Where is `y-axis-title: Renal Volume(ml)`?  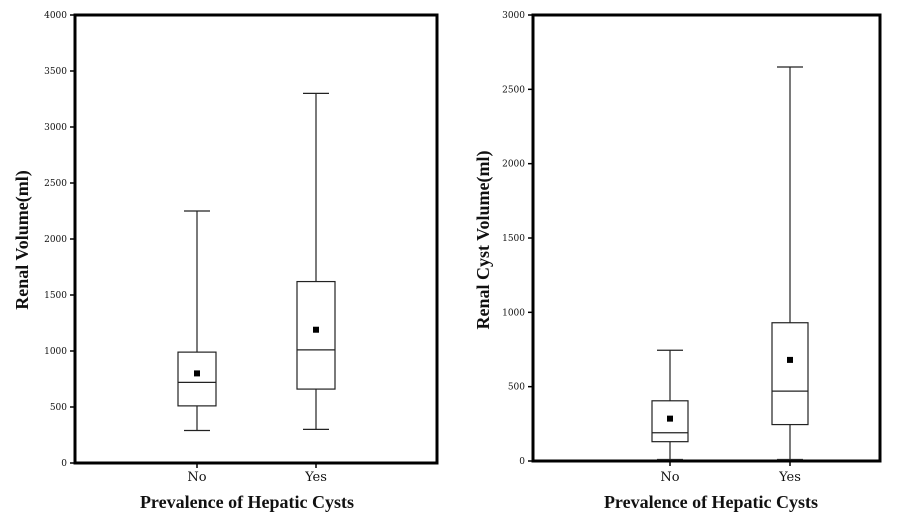 y-axis-title: Renal Volume(ml) is located at coordinates (22, 240).